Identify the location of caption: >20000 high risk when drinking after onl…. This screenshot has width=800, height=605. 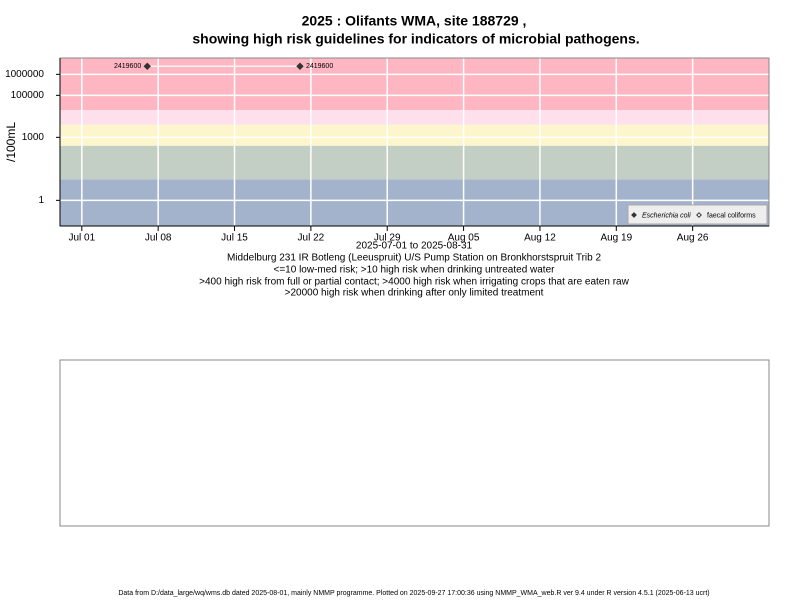
(414, 293).